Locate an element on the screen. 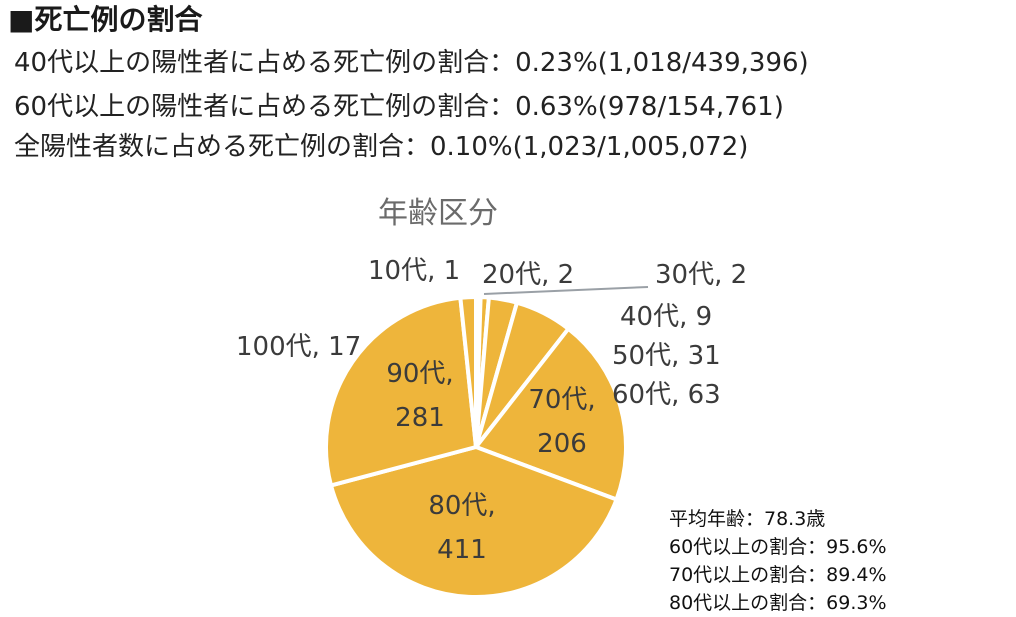  slice-label-90s: 90代, 281 is located at coordinates (420, 396).